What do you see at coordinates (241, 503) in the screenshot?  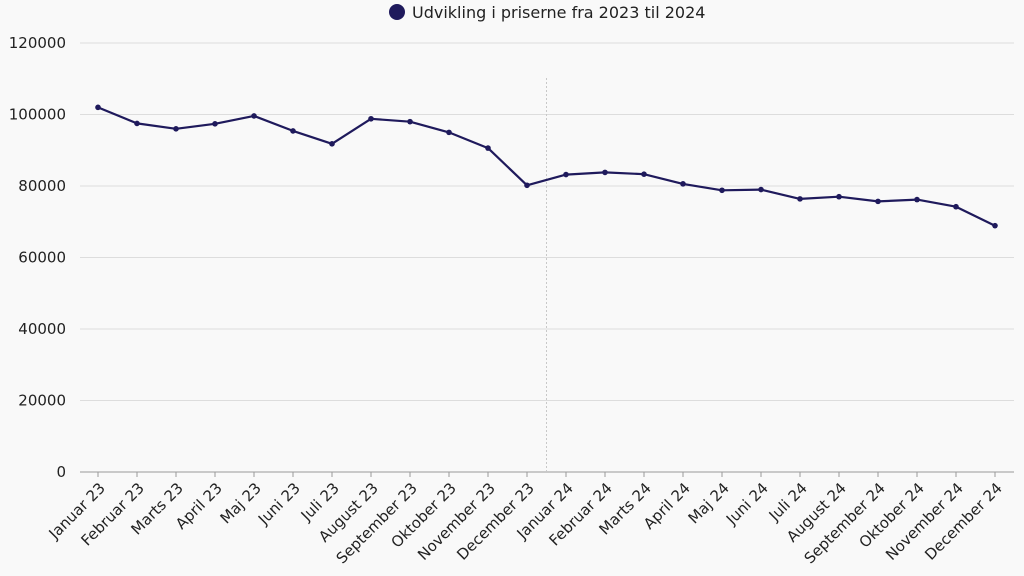 I see `x-tick-label: Maj 23` at bounding box center [241, 503].